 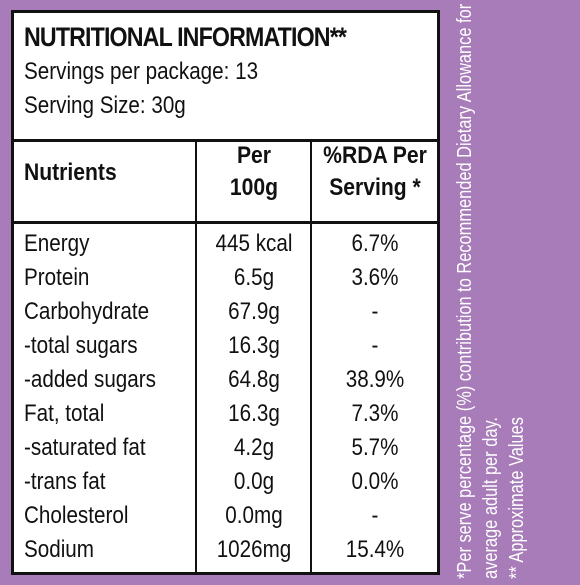 I want to click on table-row: Cholesterol 0.0mg -, so click(x=225, y=516).